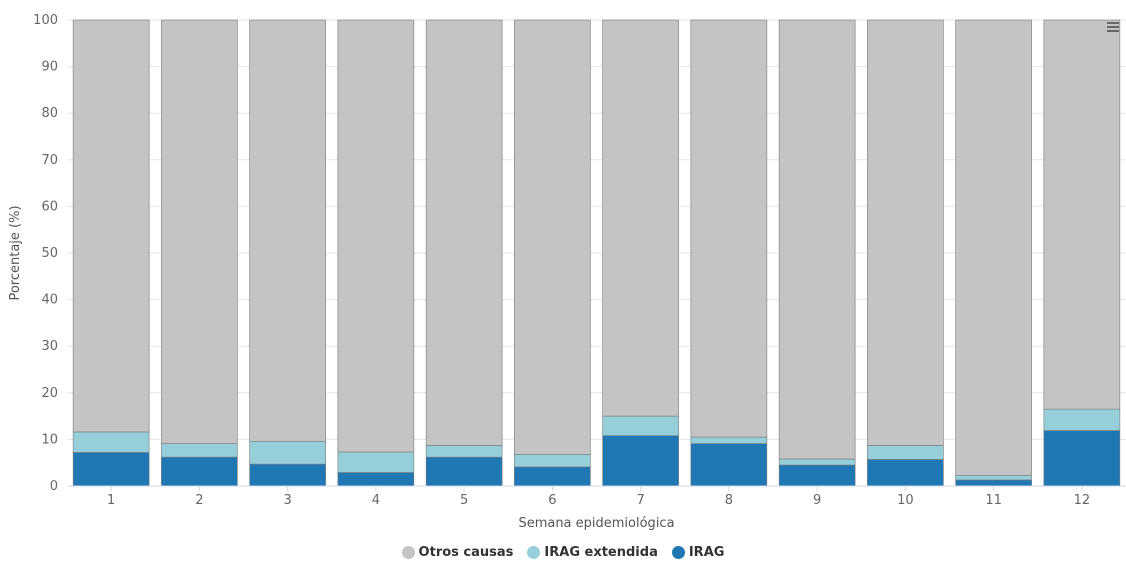  I want to click on y-tick-label: 50, so click(49, 253).